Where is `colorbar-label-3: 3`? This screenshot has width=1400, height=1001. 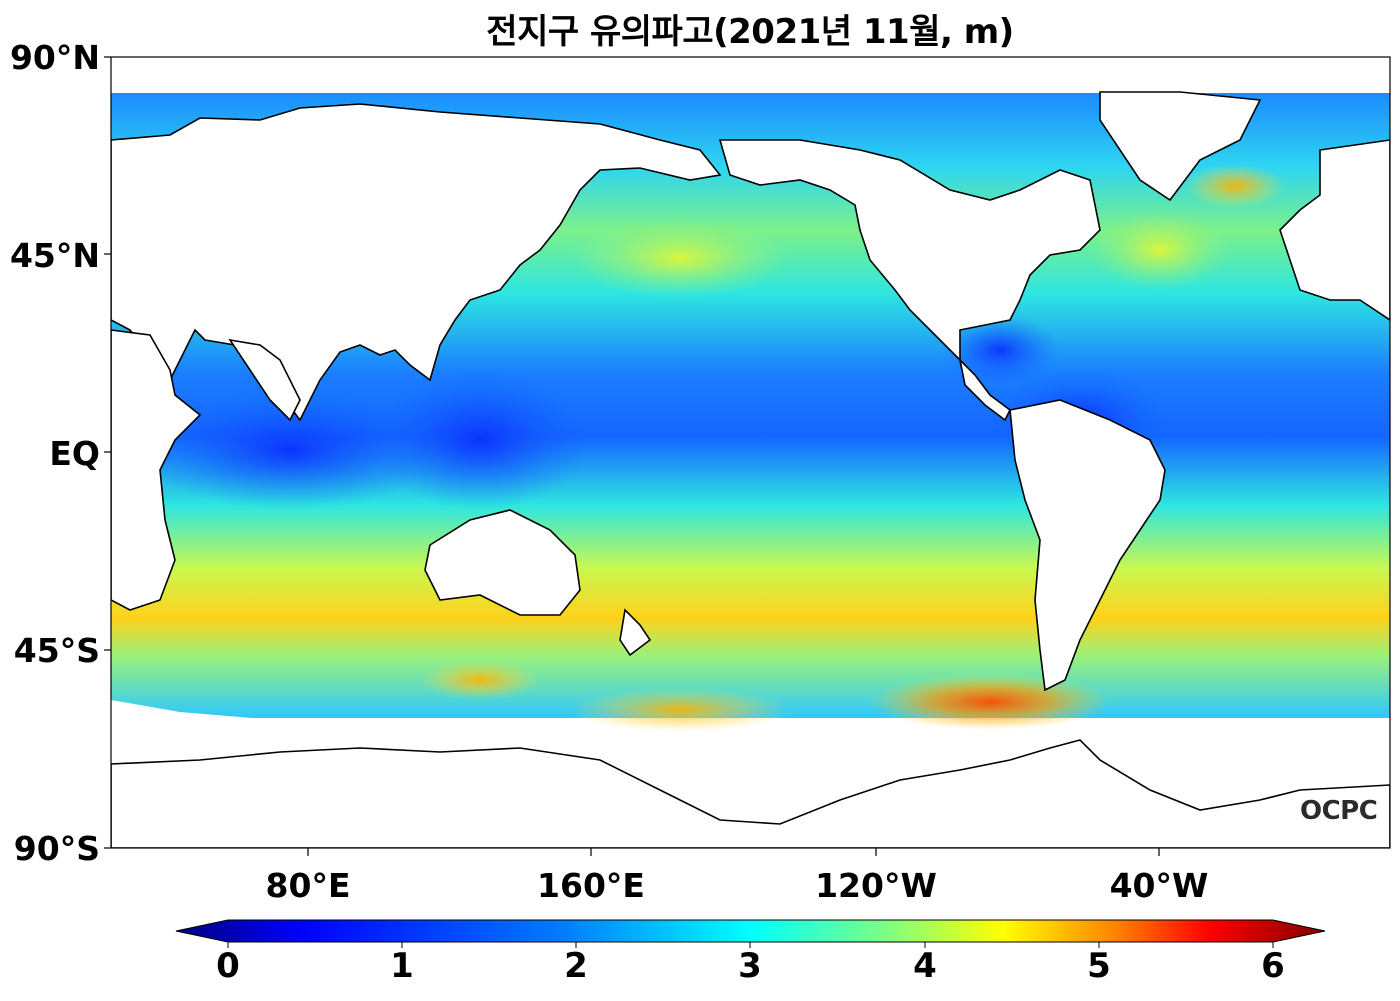 colorbar-label-3: 3 is located at coordinates (750, 966).